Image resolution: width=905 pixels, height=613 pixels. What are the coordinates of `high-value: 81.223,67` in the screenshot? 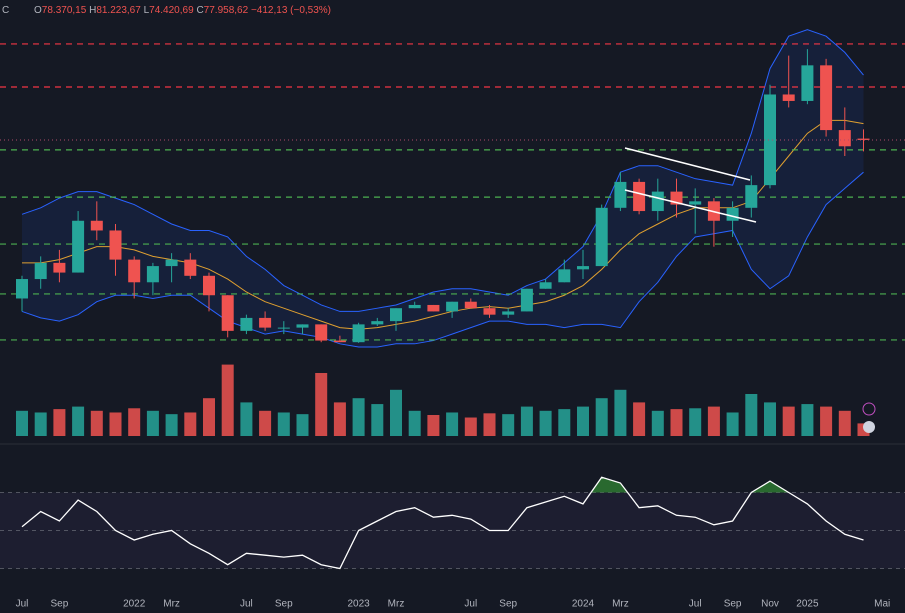 It's located at (118, 10).